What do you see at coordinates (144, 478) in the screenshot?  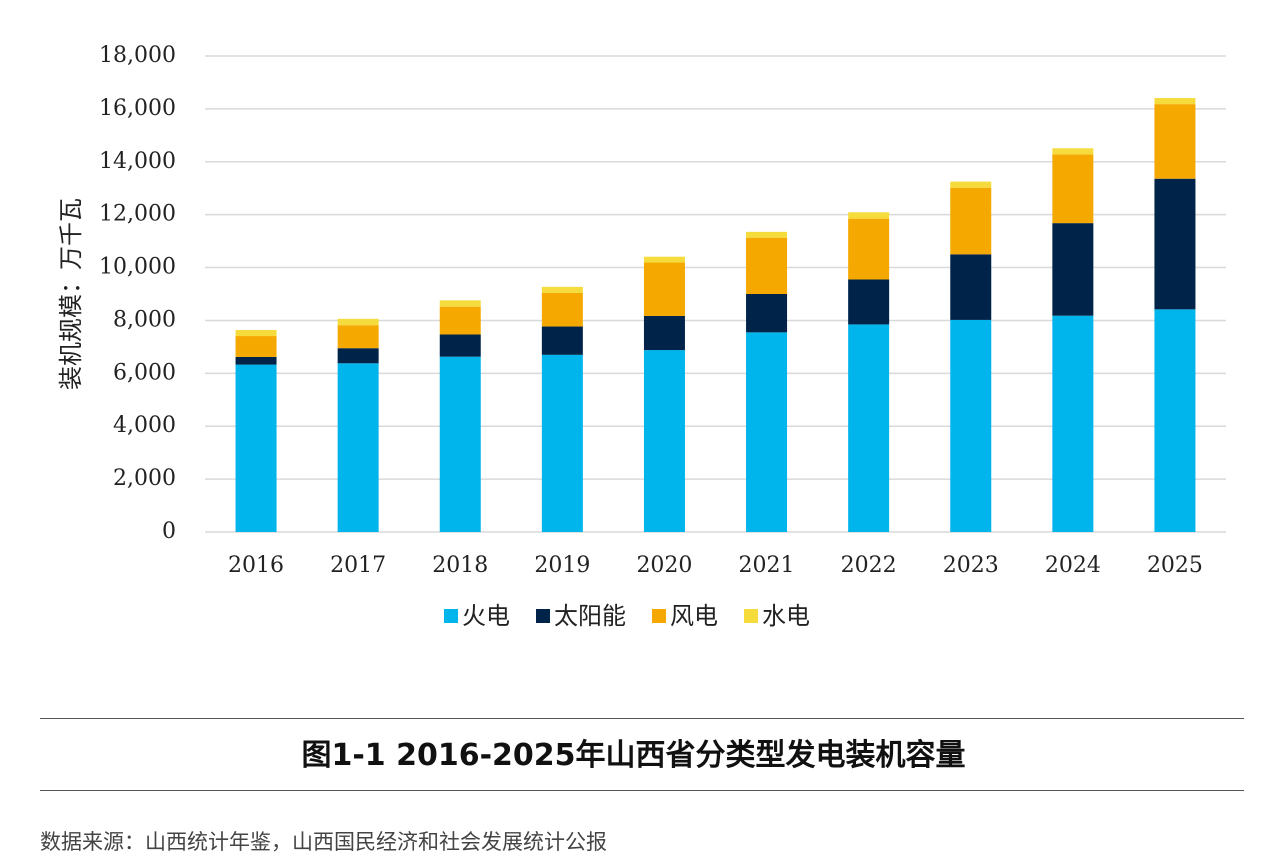 I see `y-tick-label: 2,000` at bounding box center [144, 478].